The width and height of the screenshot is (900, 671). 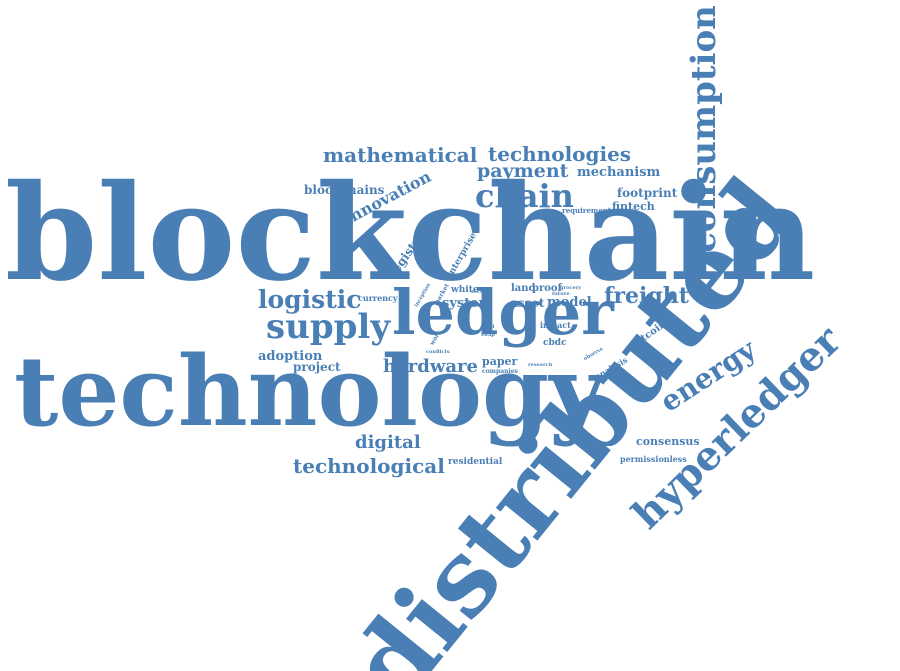 What do you see at coordinates (561, 294) in the screenshot?
I see `word-future: future` at bounding box center [561, 294].